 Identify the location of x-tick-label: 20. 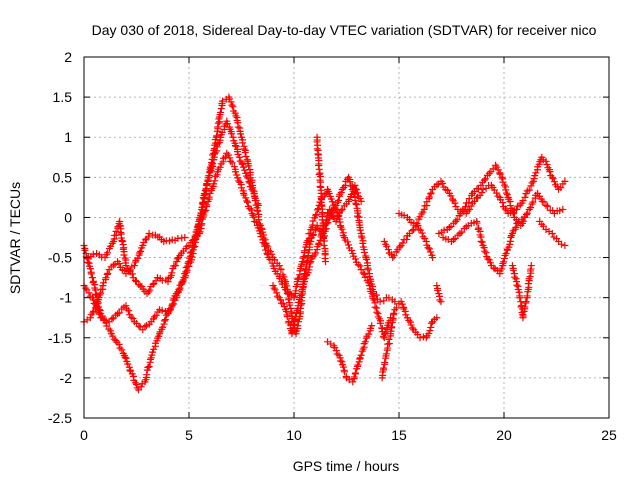
(504, 435).